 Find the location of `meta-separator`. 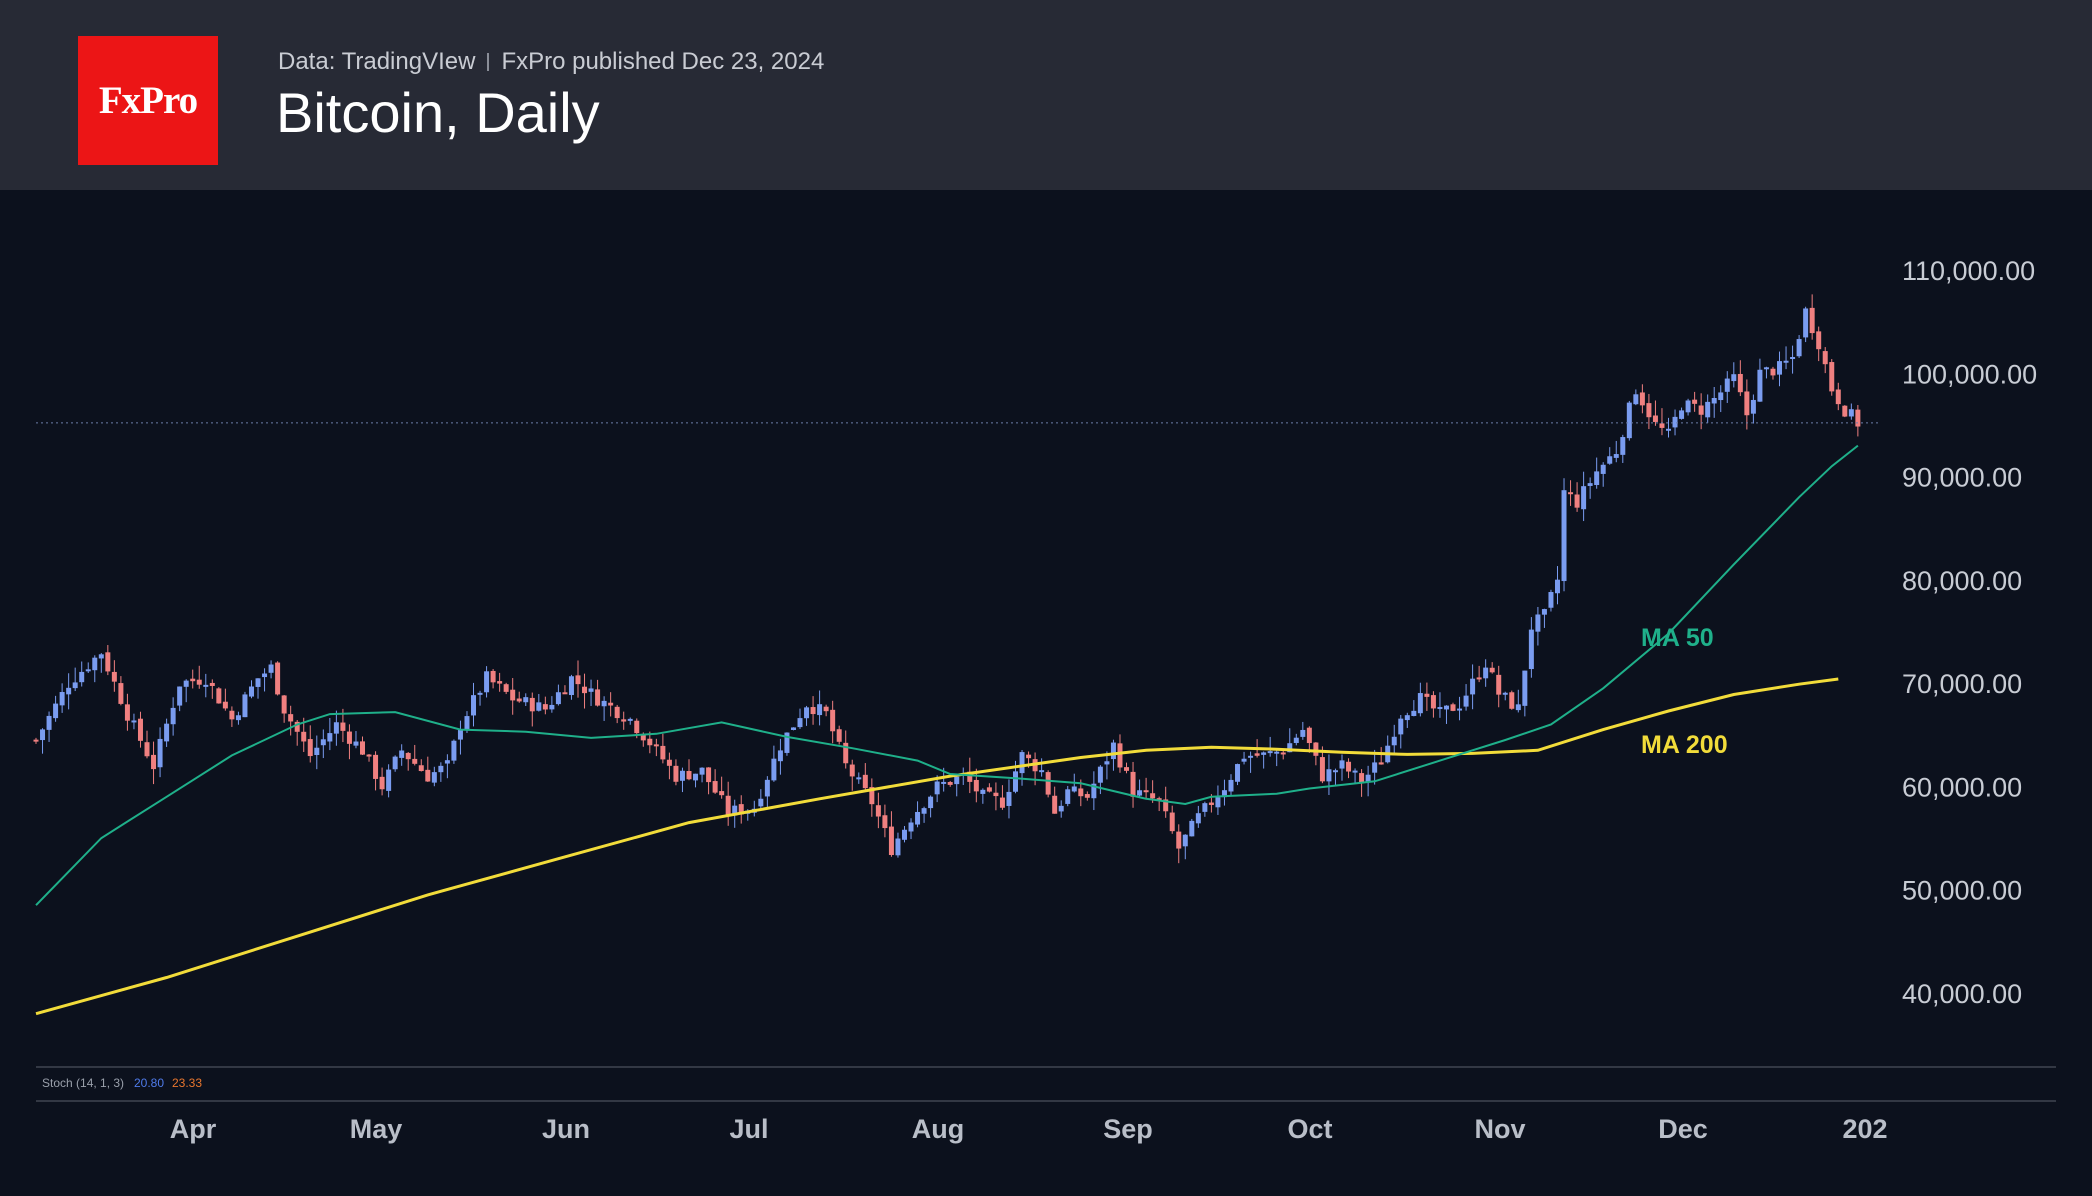

meta-separator is located at coordinates (488, 62).